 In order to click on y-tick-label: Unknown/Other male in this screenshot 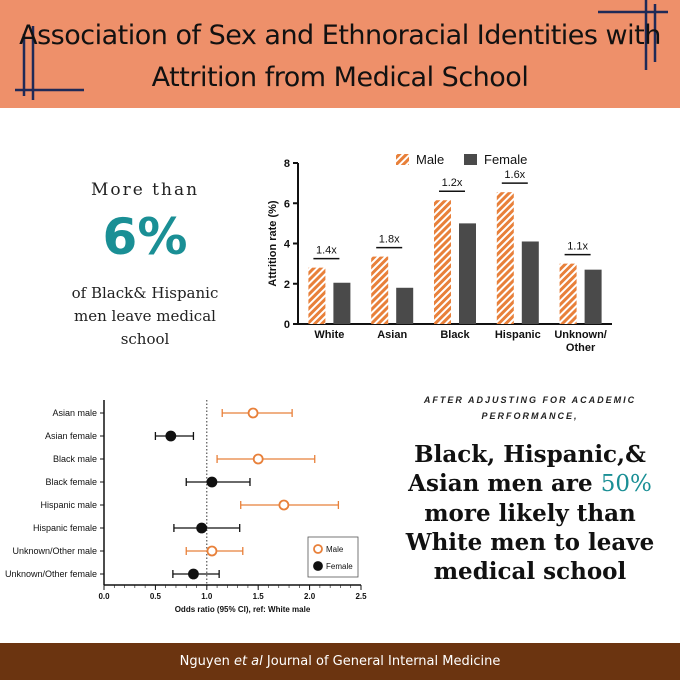, I will do `click(54, 551)`.